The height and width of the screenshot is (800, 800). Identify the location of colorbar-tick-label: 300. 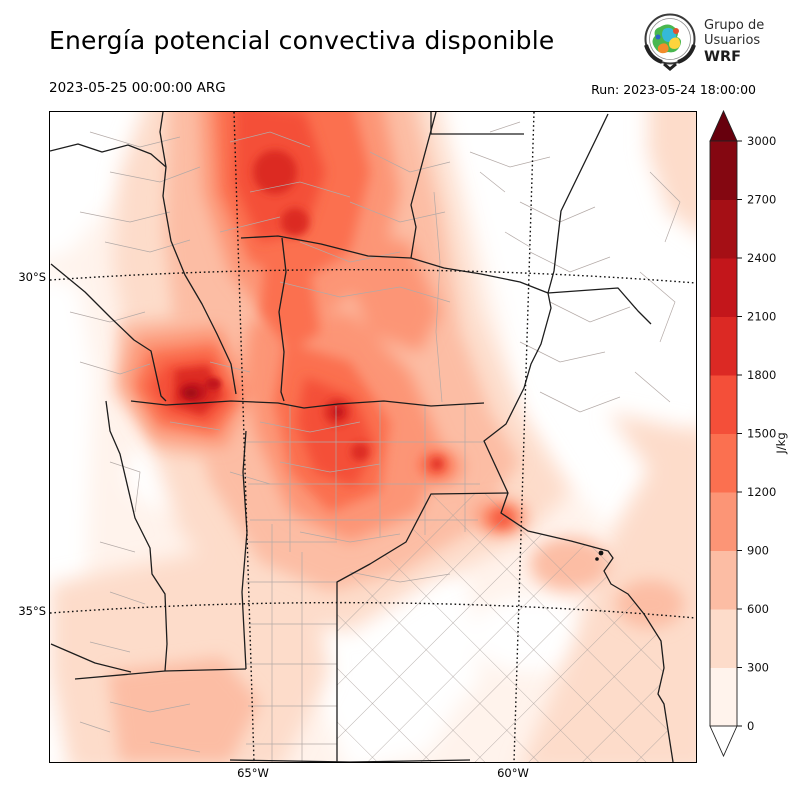
(758, 668).